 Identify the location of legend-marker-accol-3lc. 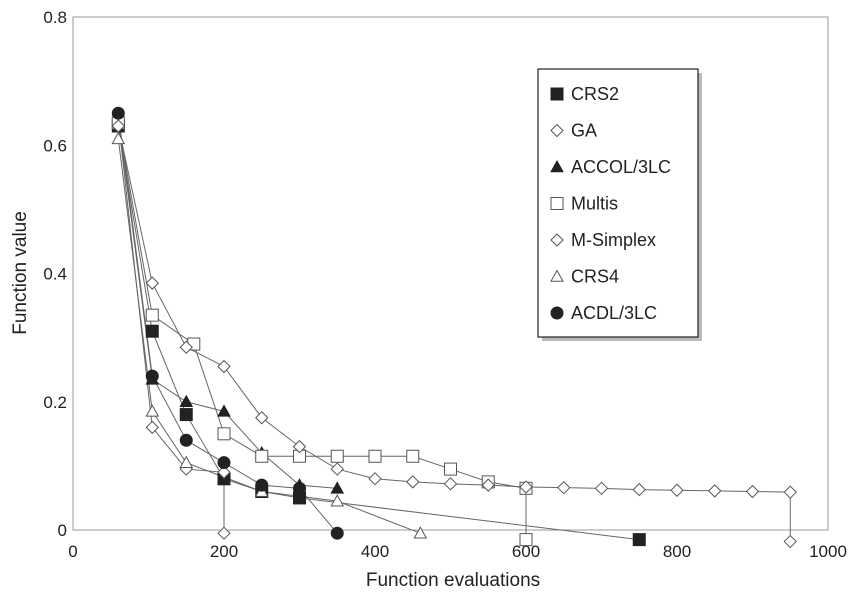
(557, 166).